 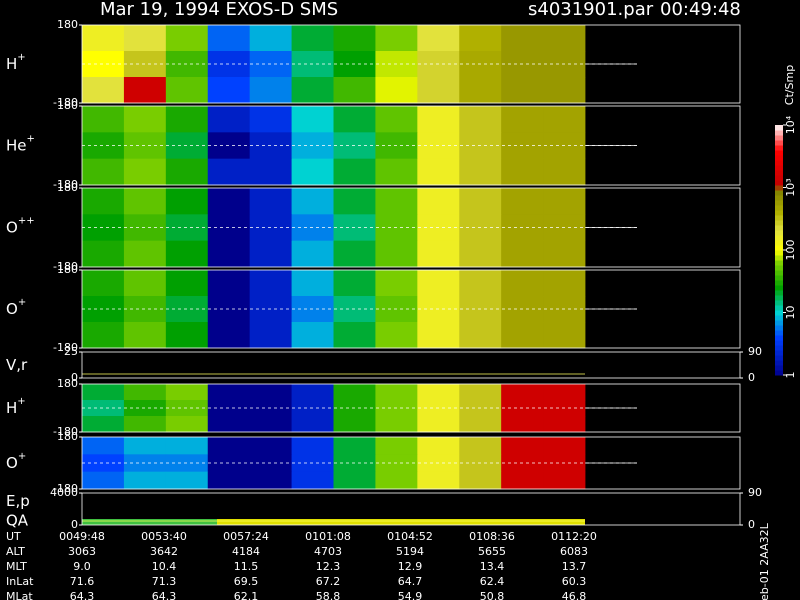 What do you see at coordinates (492, 551) in the screenshot?
I see `table-cell: 5655` at bounding box center [492, 551].